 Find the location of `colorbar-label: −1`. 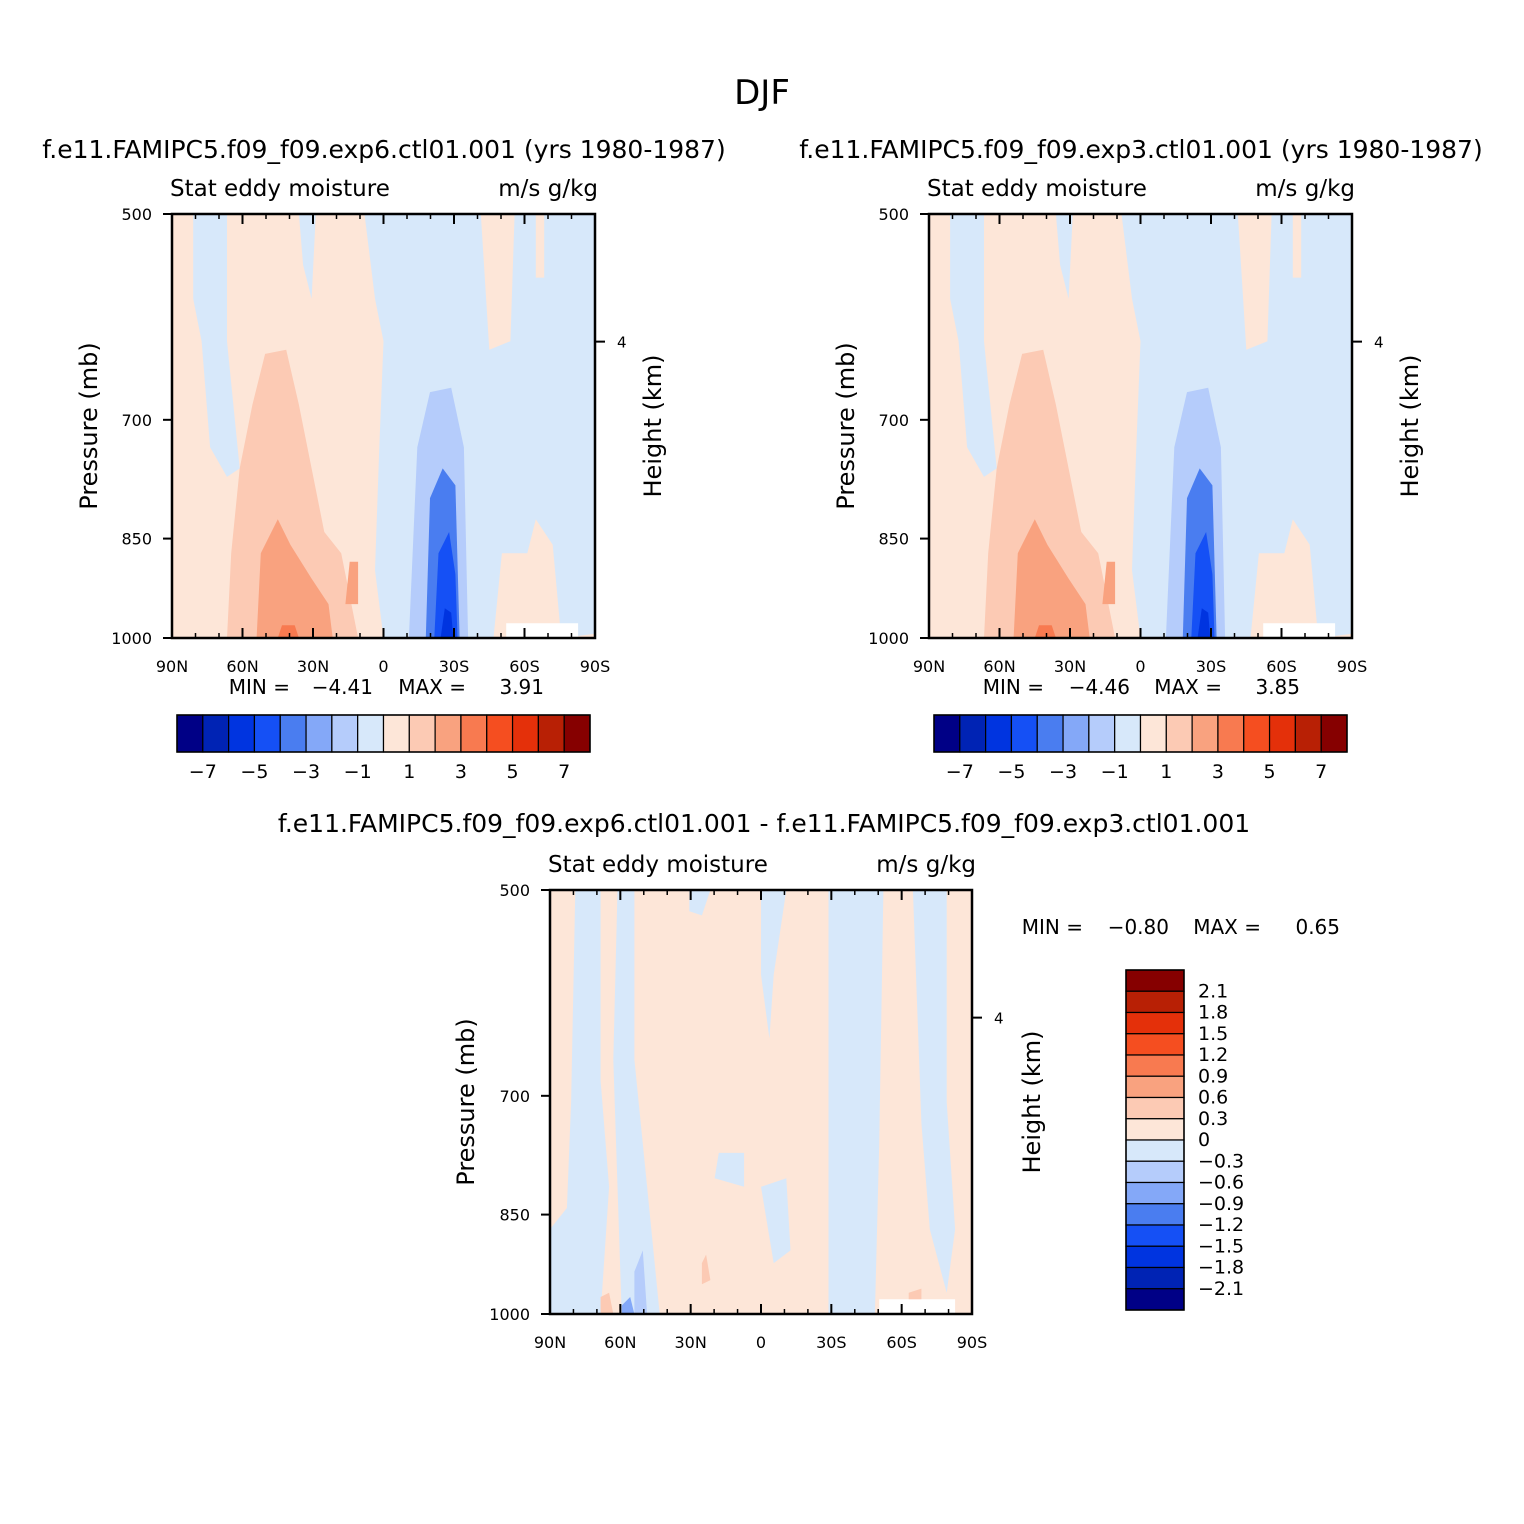

colorbar-label: −1 is located at coordinates (358, 772).